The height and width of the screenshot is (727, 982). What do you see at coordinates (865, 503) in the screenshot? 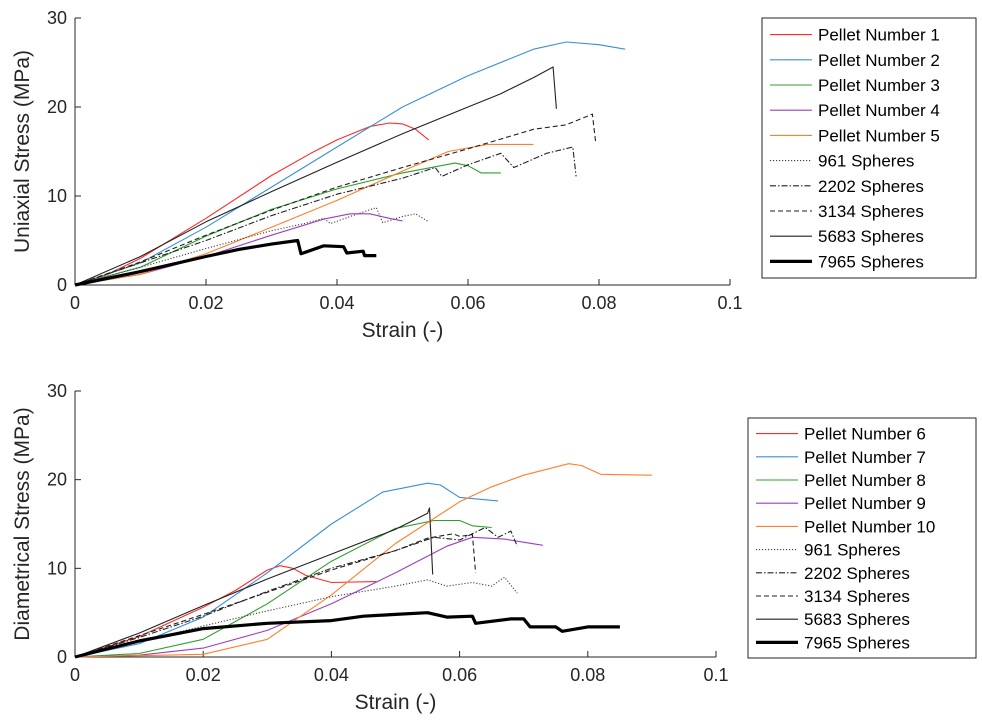
I see `legend-label: Pellet Number 9` at bounding box center [865, 503].